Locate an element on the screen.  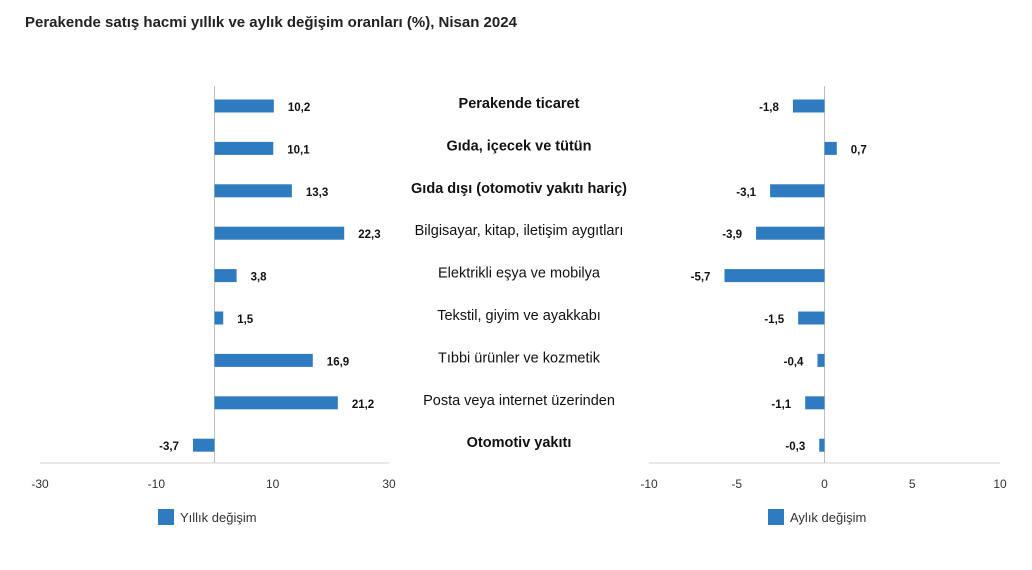
monthly-tick-label: -10 is located at coordinates (649, 484).